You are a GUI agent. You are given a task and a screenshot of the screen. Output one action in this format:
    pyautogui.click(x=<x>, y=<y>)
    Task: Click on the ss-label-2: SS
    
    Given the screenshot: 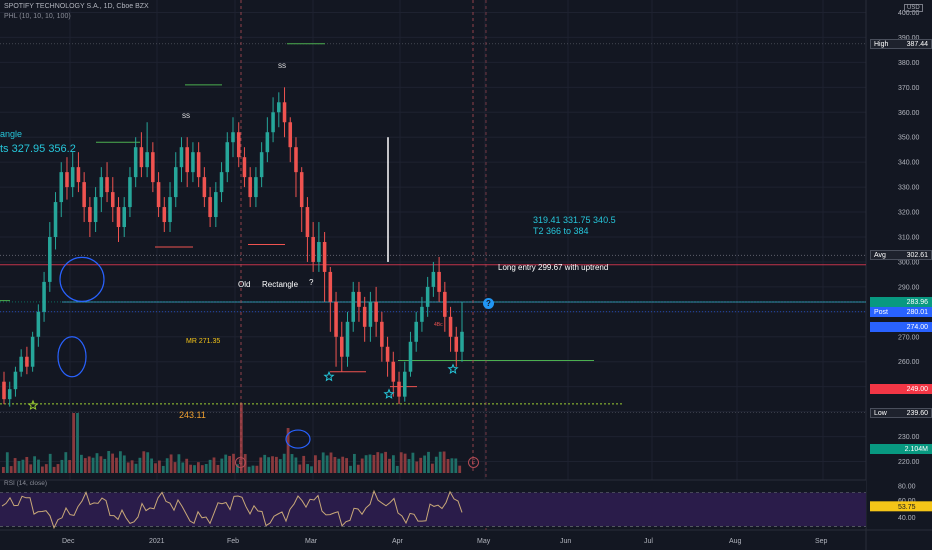 What is the action you would take?
    pyautogui.click(x=282, y=67)
    